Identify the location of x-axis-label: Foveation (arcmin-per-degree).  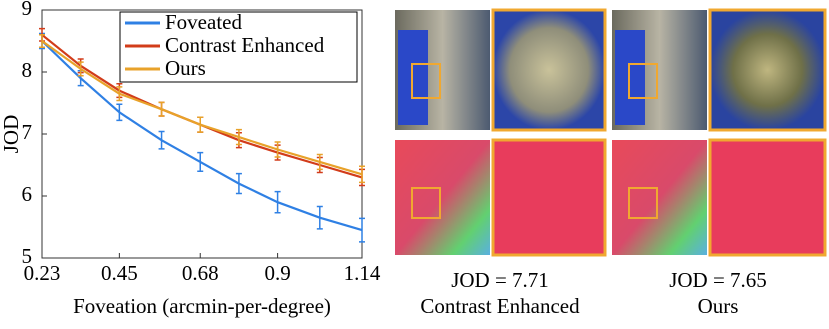
(202, 306).